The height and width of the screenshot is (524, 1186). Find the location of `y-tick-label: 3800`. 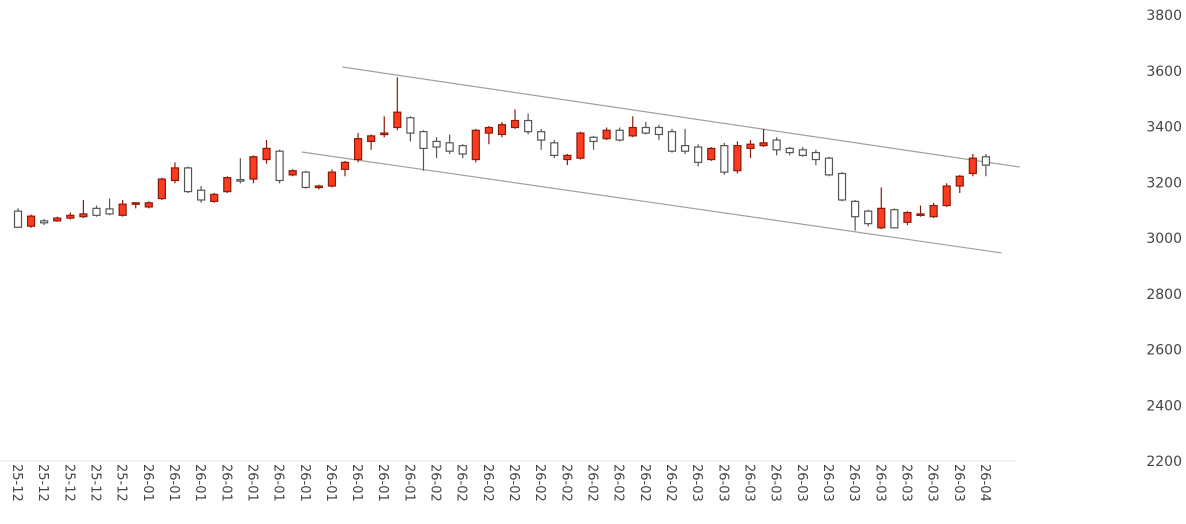

y-tick-label: 3800 is located at coordinates (1164, 16).